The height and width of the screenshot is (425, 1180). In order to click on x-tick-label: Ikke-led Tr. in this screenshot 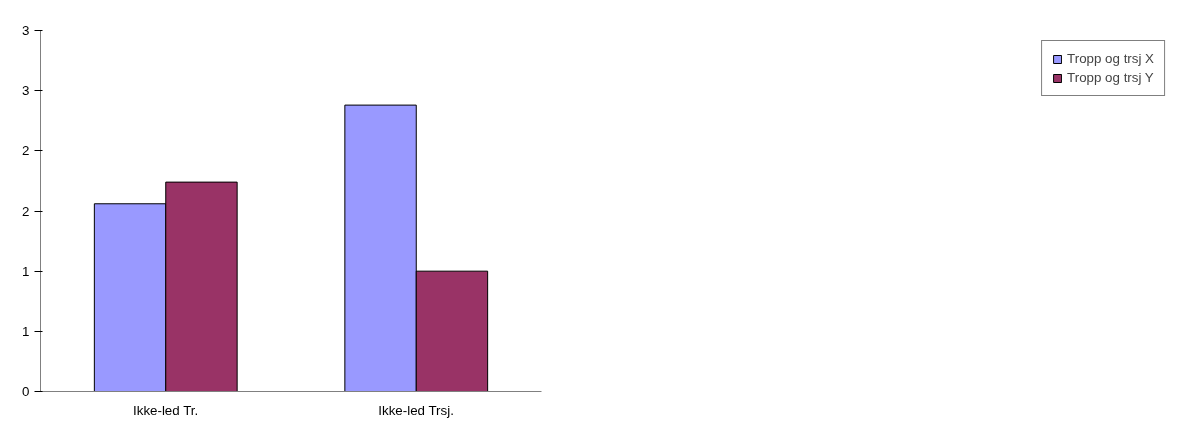, I will do `click(166, 410)`.